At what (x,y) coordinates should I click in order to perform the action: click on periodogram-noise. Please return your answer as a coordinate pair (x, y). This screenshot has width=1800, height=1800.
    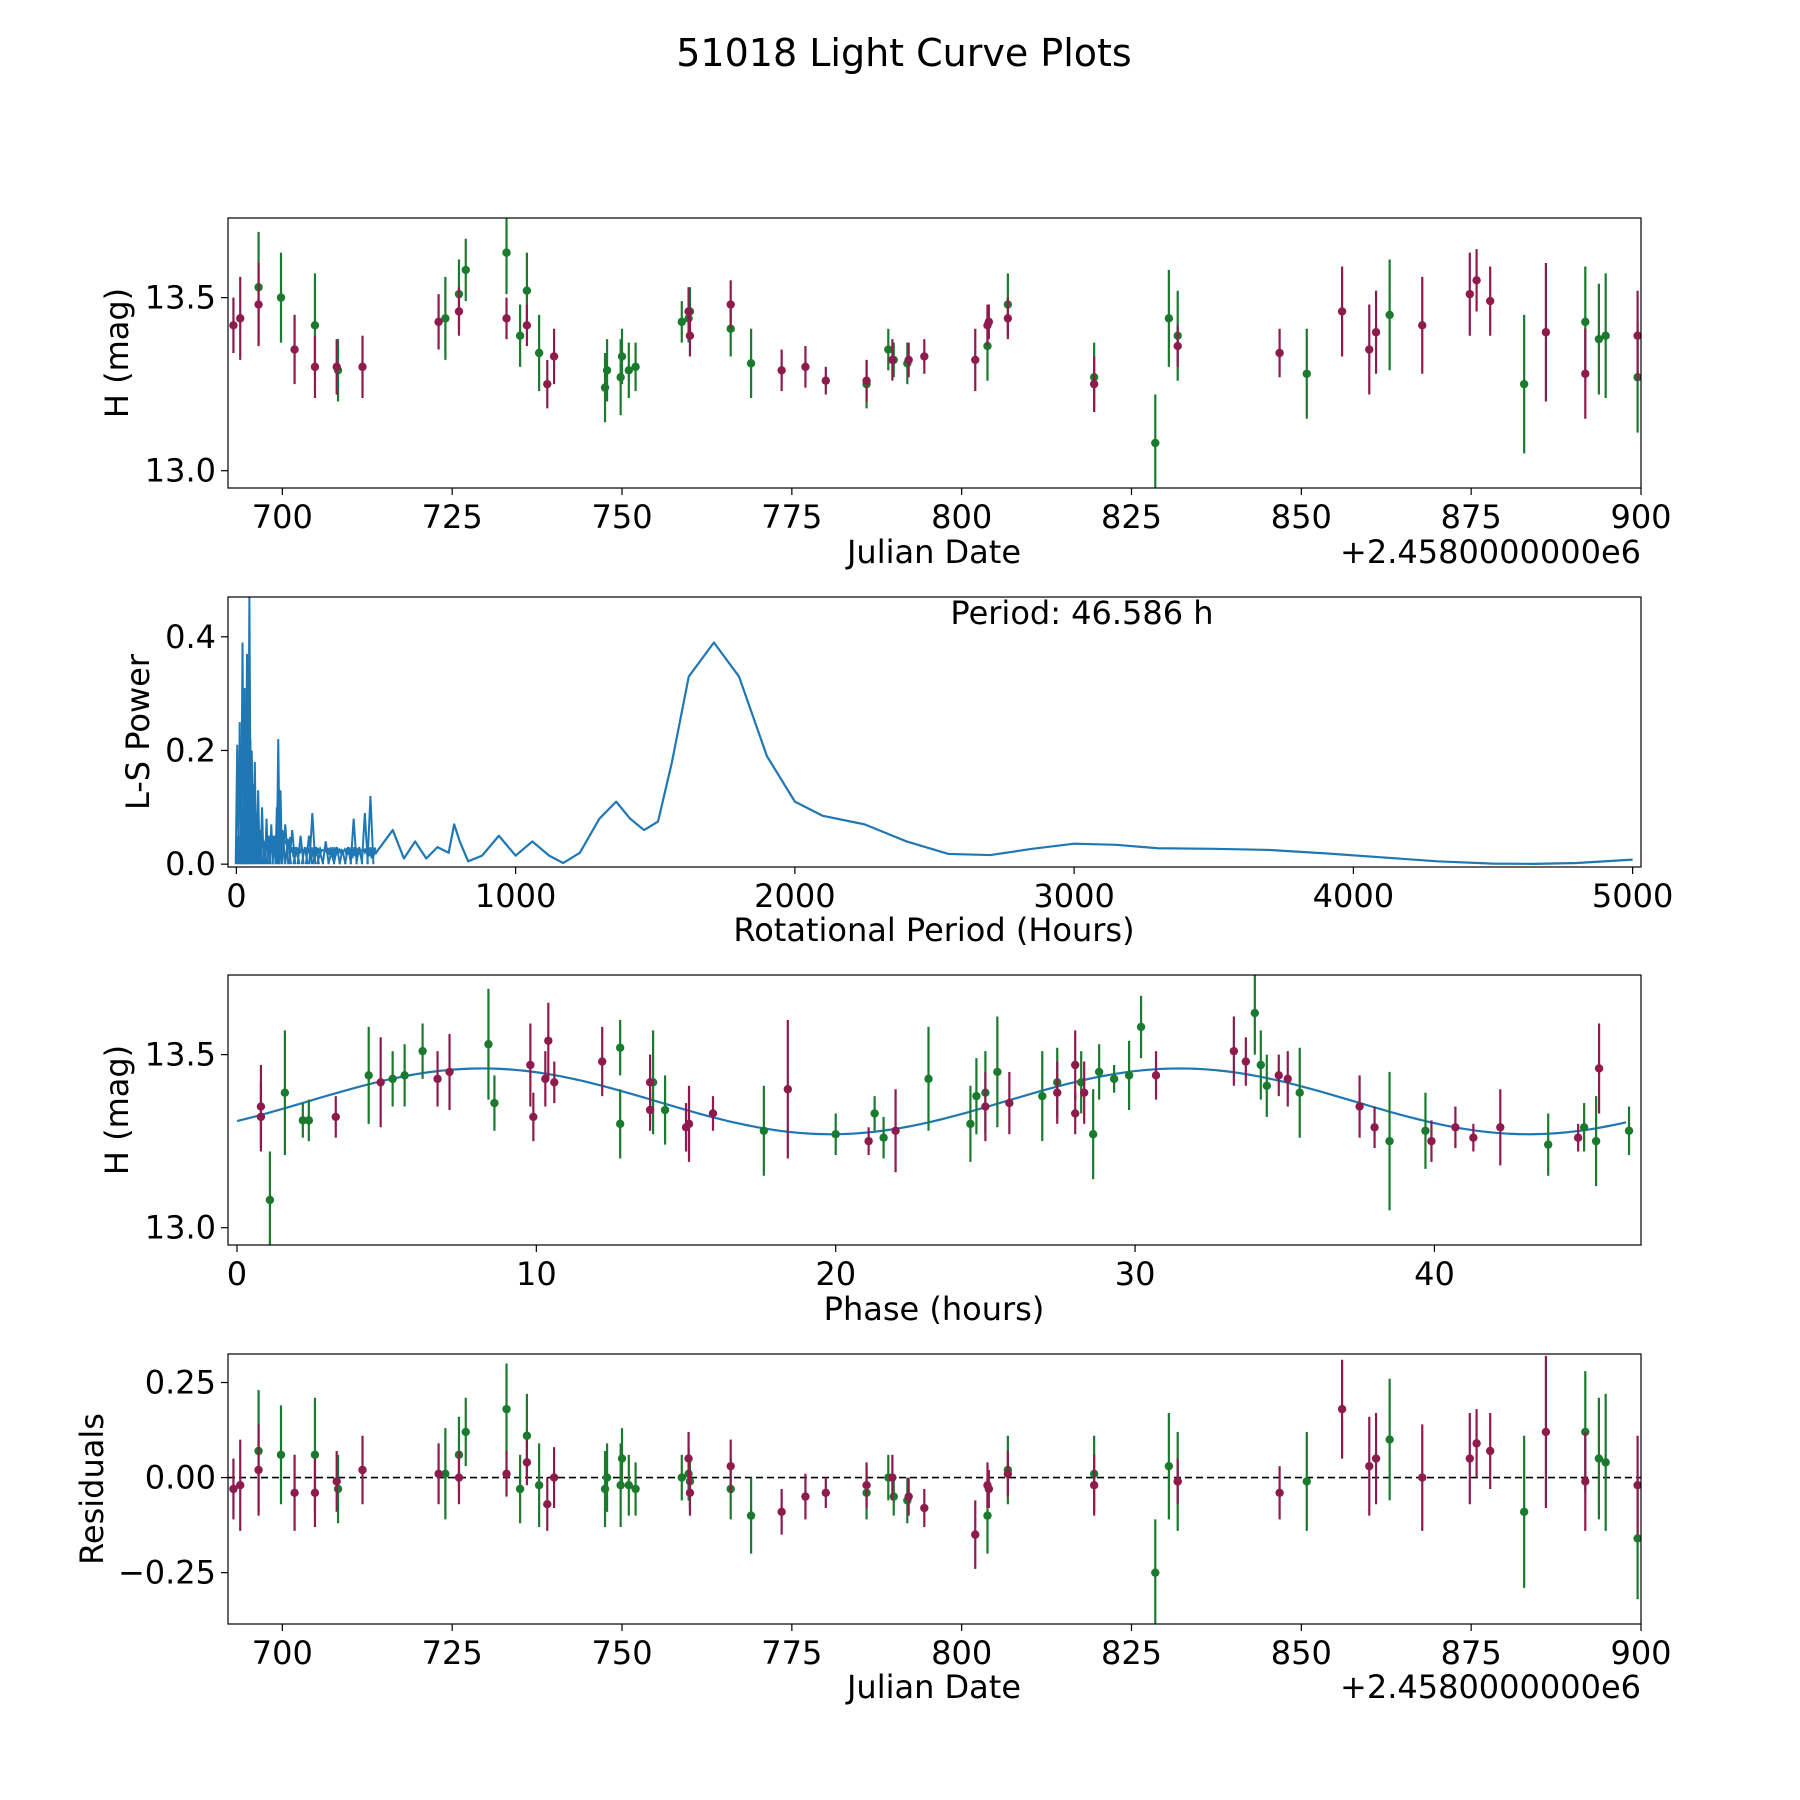
    Looking at the image, I should click on (306, 847).